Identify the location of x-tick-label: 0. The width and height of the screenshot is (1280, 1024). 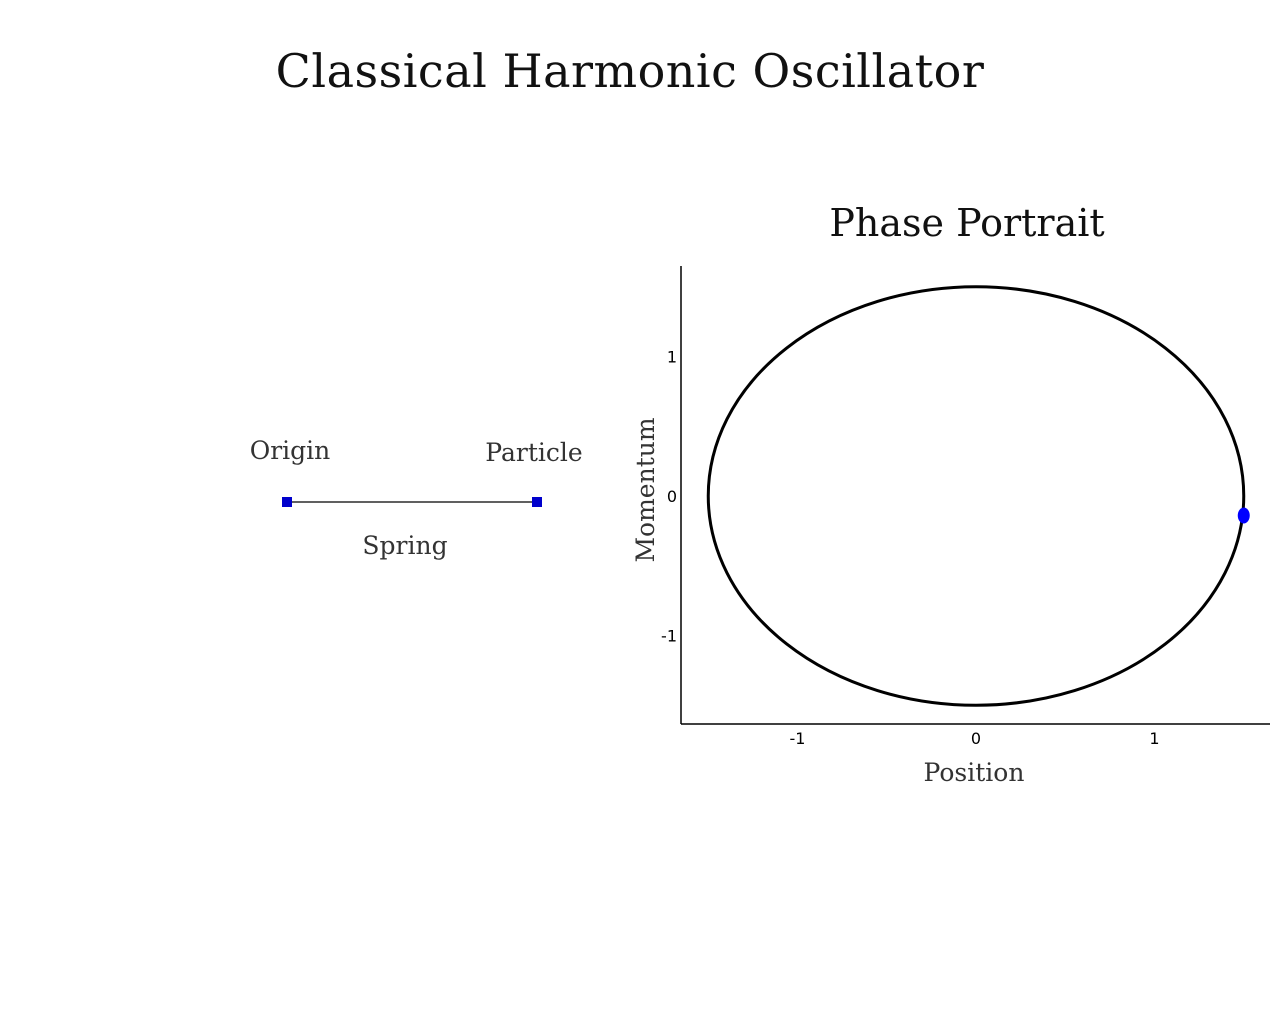
(976, 738).